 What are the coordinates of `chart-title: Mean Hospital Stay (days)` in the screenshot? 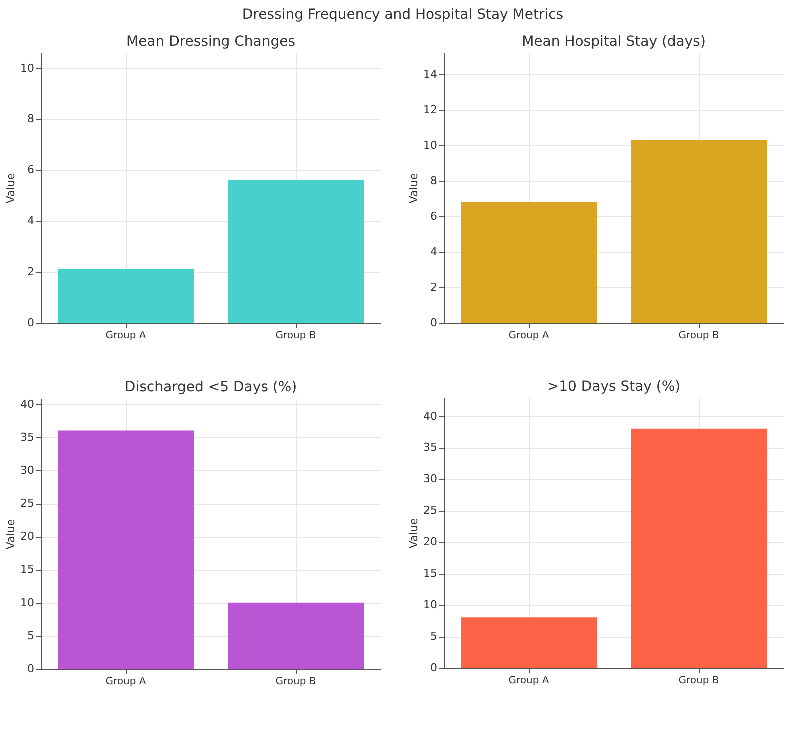 It's located at (614, 42).